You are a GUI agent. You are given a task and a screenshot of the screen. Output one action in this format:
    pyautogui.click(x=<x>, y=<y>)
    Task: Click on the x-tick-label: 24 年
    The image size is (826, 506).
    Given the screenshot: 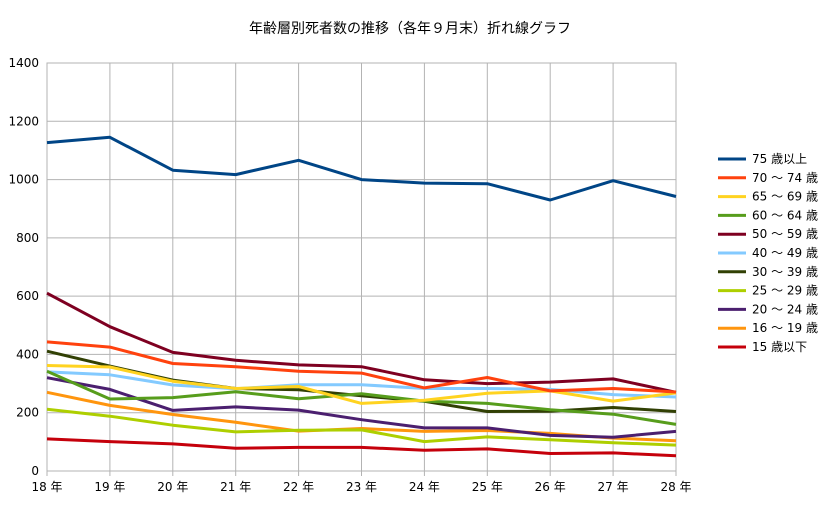 What is the action you would take?
    pyautogui.click(x=424, y=487)
    